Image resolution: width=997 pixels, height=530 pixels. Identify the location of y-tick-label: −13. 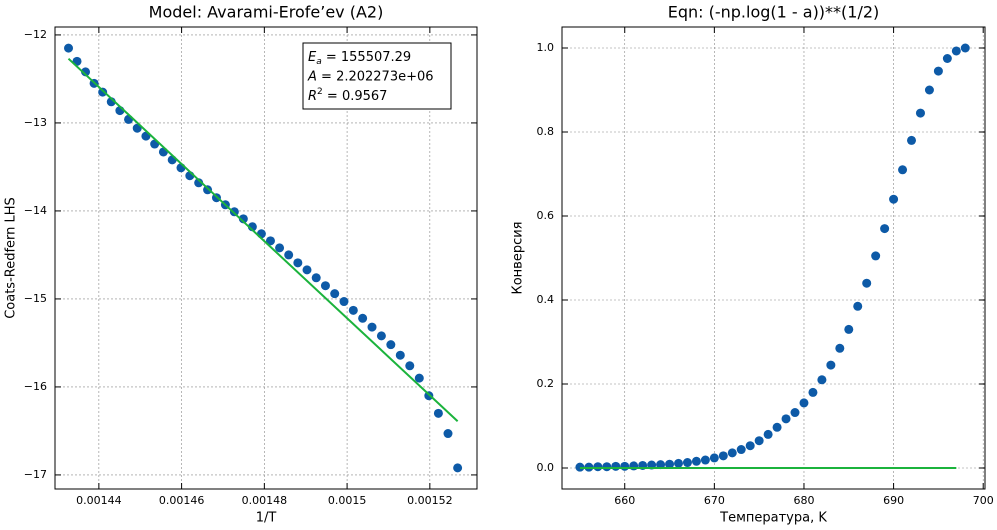
(35, 122).